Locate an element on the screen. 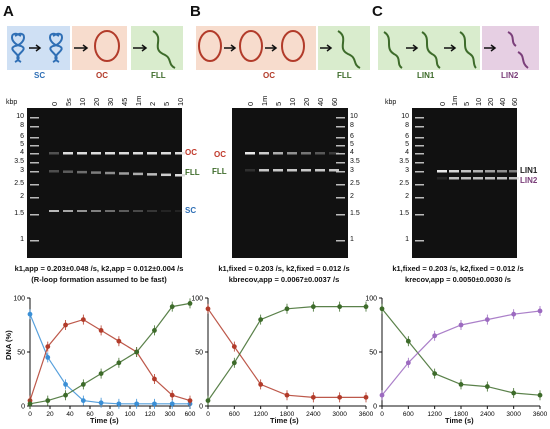 Image resolution: width=550 pixels, height=429 pixels. kbp-header-c: kbp is located at coordinates (391, 102).